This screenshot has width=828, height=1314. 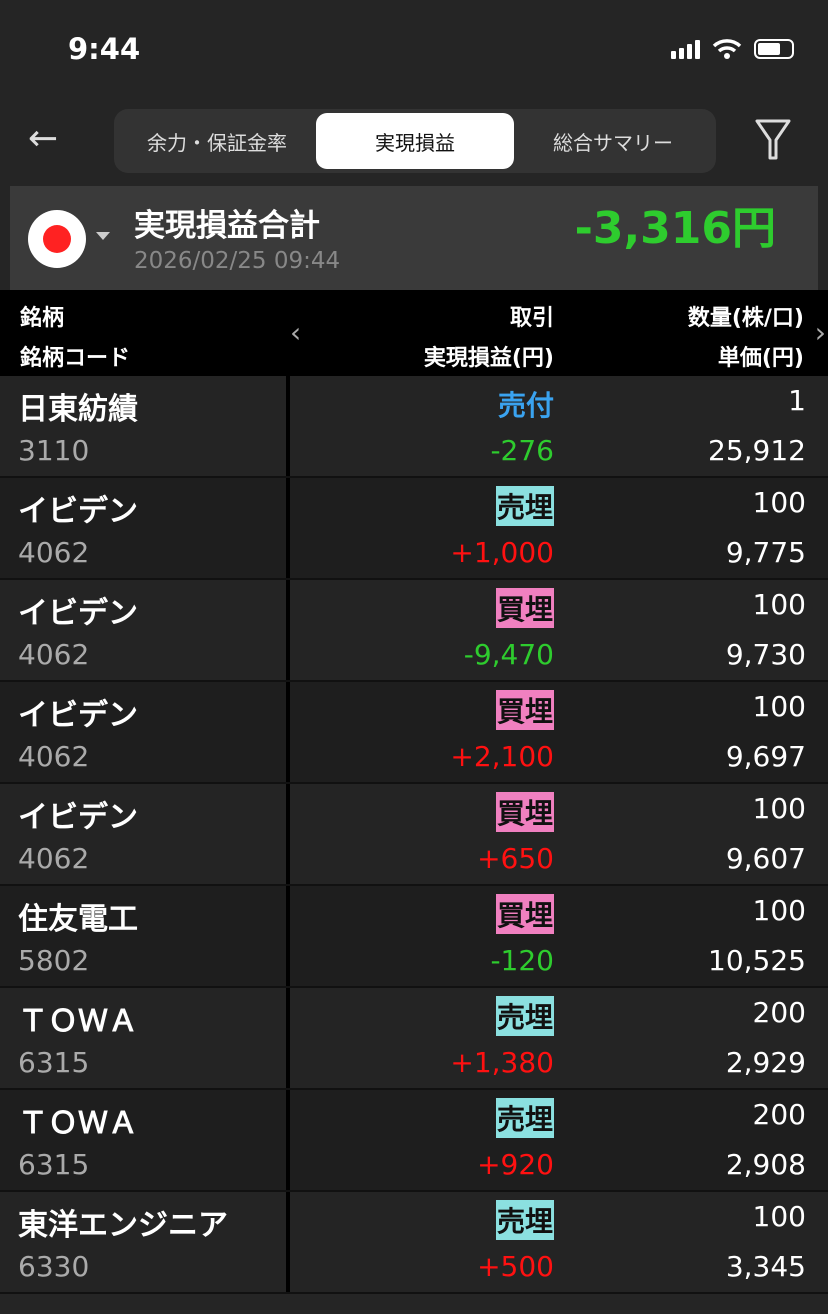 I want to click on unit-price: 2,929, so click(x=765, y=1062).